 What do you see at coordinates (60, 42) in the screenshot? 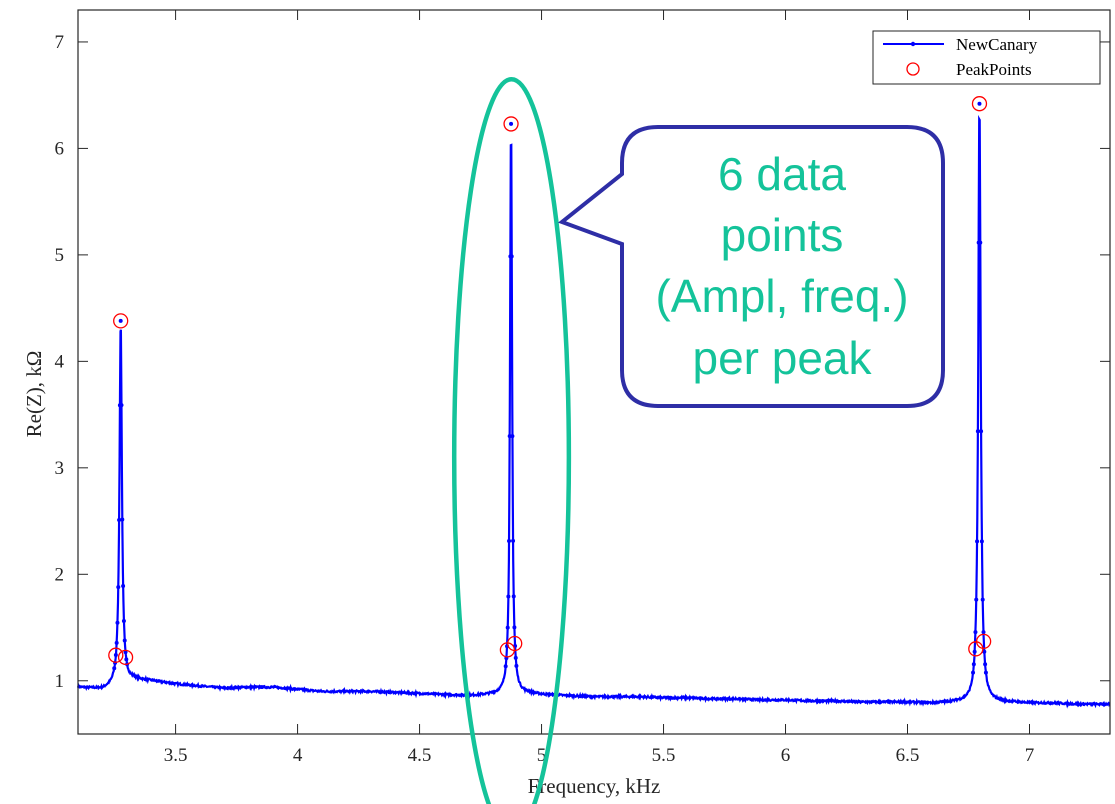
I see `y-tick-label: 7` at bounding box center [60, 42].